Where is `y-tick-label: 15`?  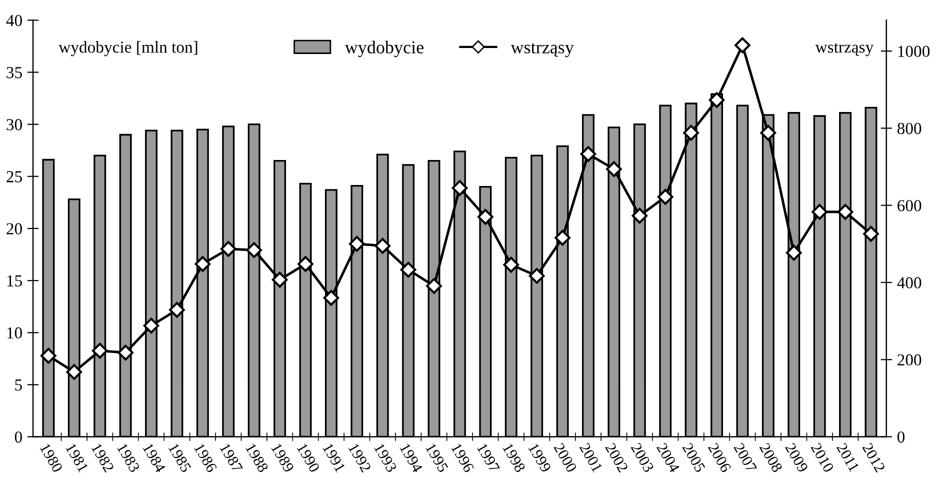 y-tick-label: 15 is located at coordinates (14, 280).